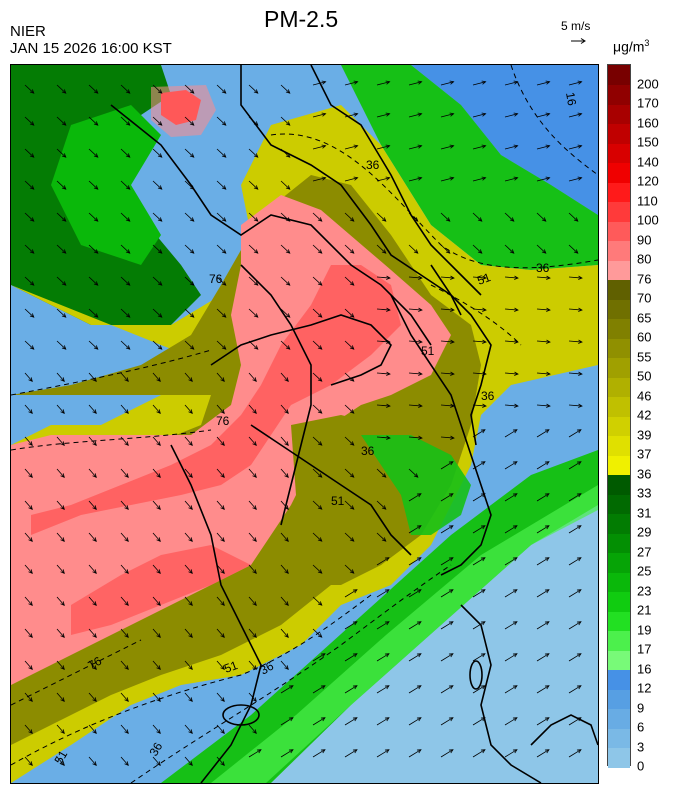  What do you see at coordinates (644, 688) in the screenshot?
I see `color-scale-label: 12` at bounding box center [644, 688].